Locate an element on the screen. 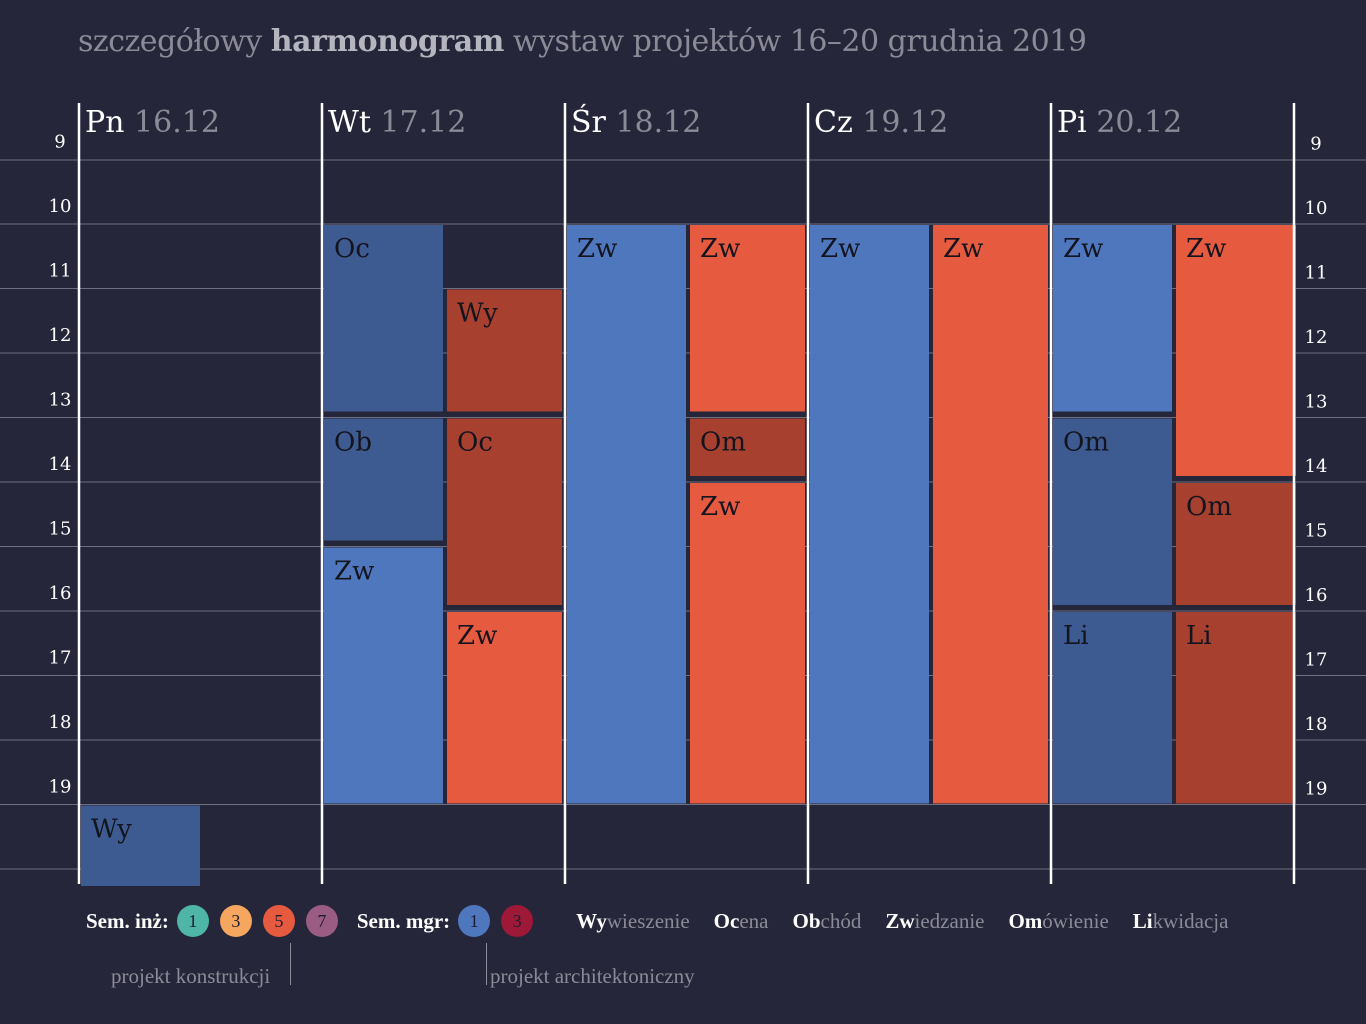  day-header: Cz 19.12 is located at coordinates (881, 122).